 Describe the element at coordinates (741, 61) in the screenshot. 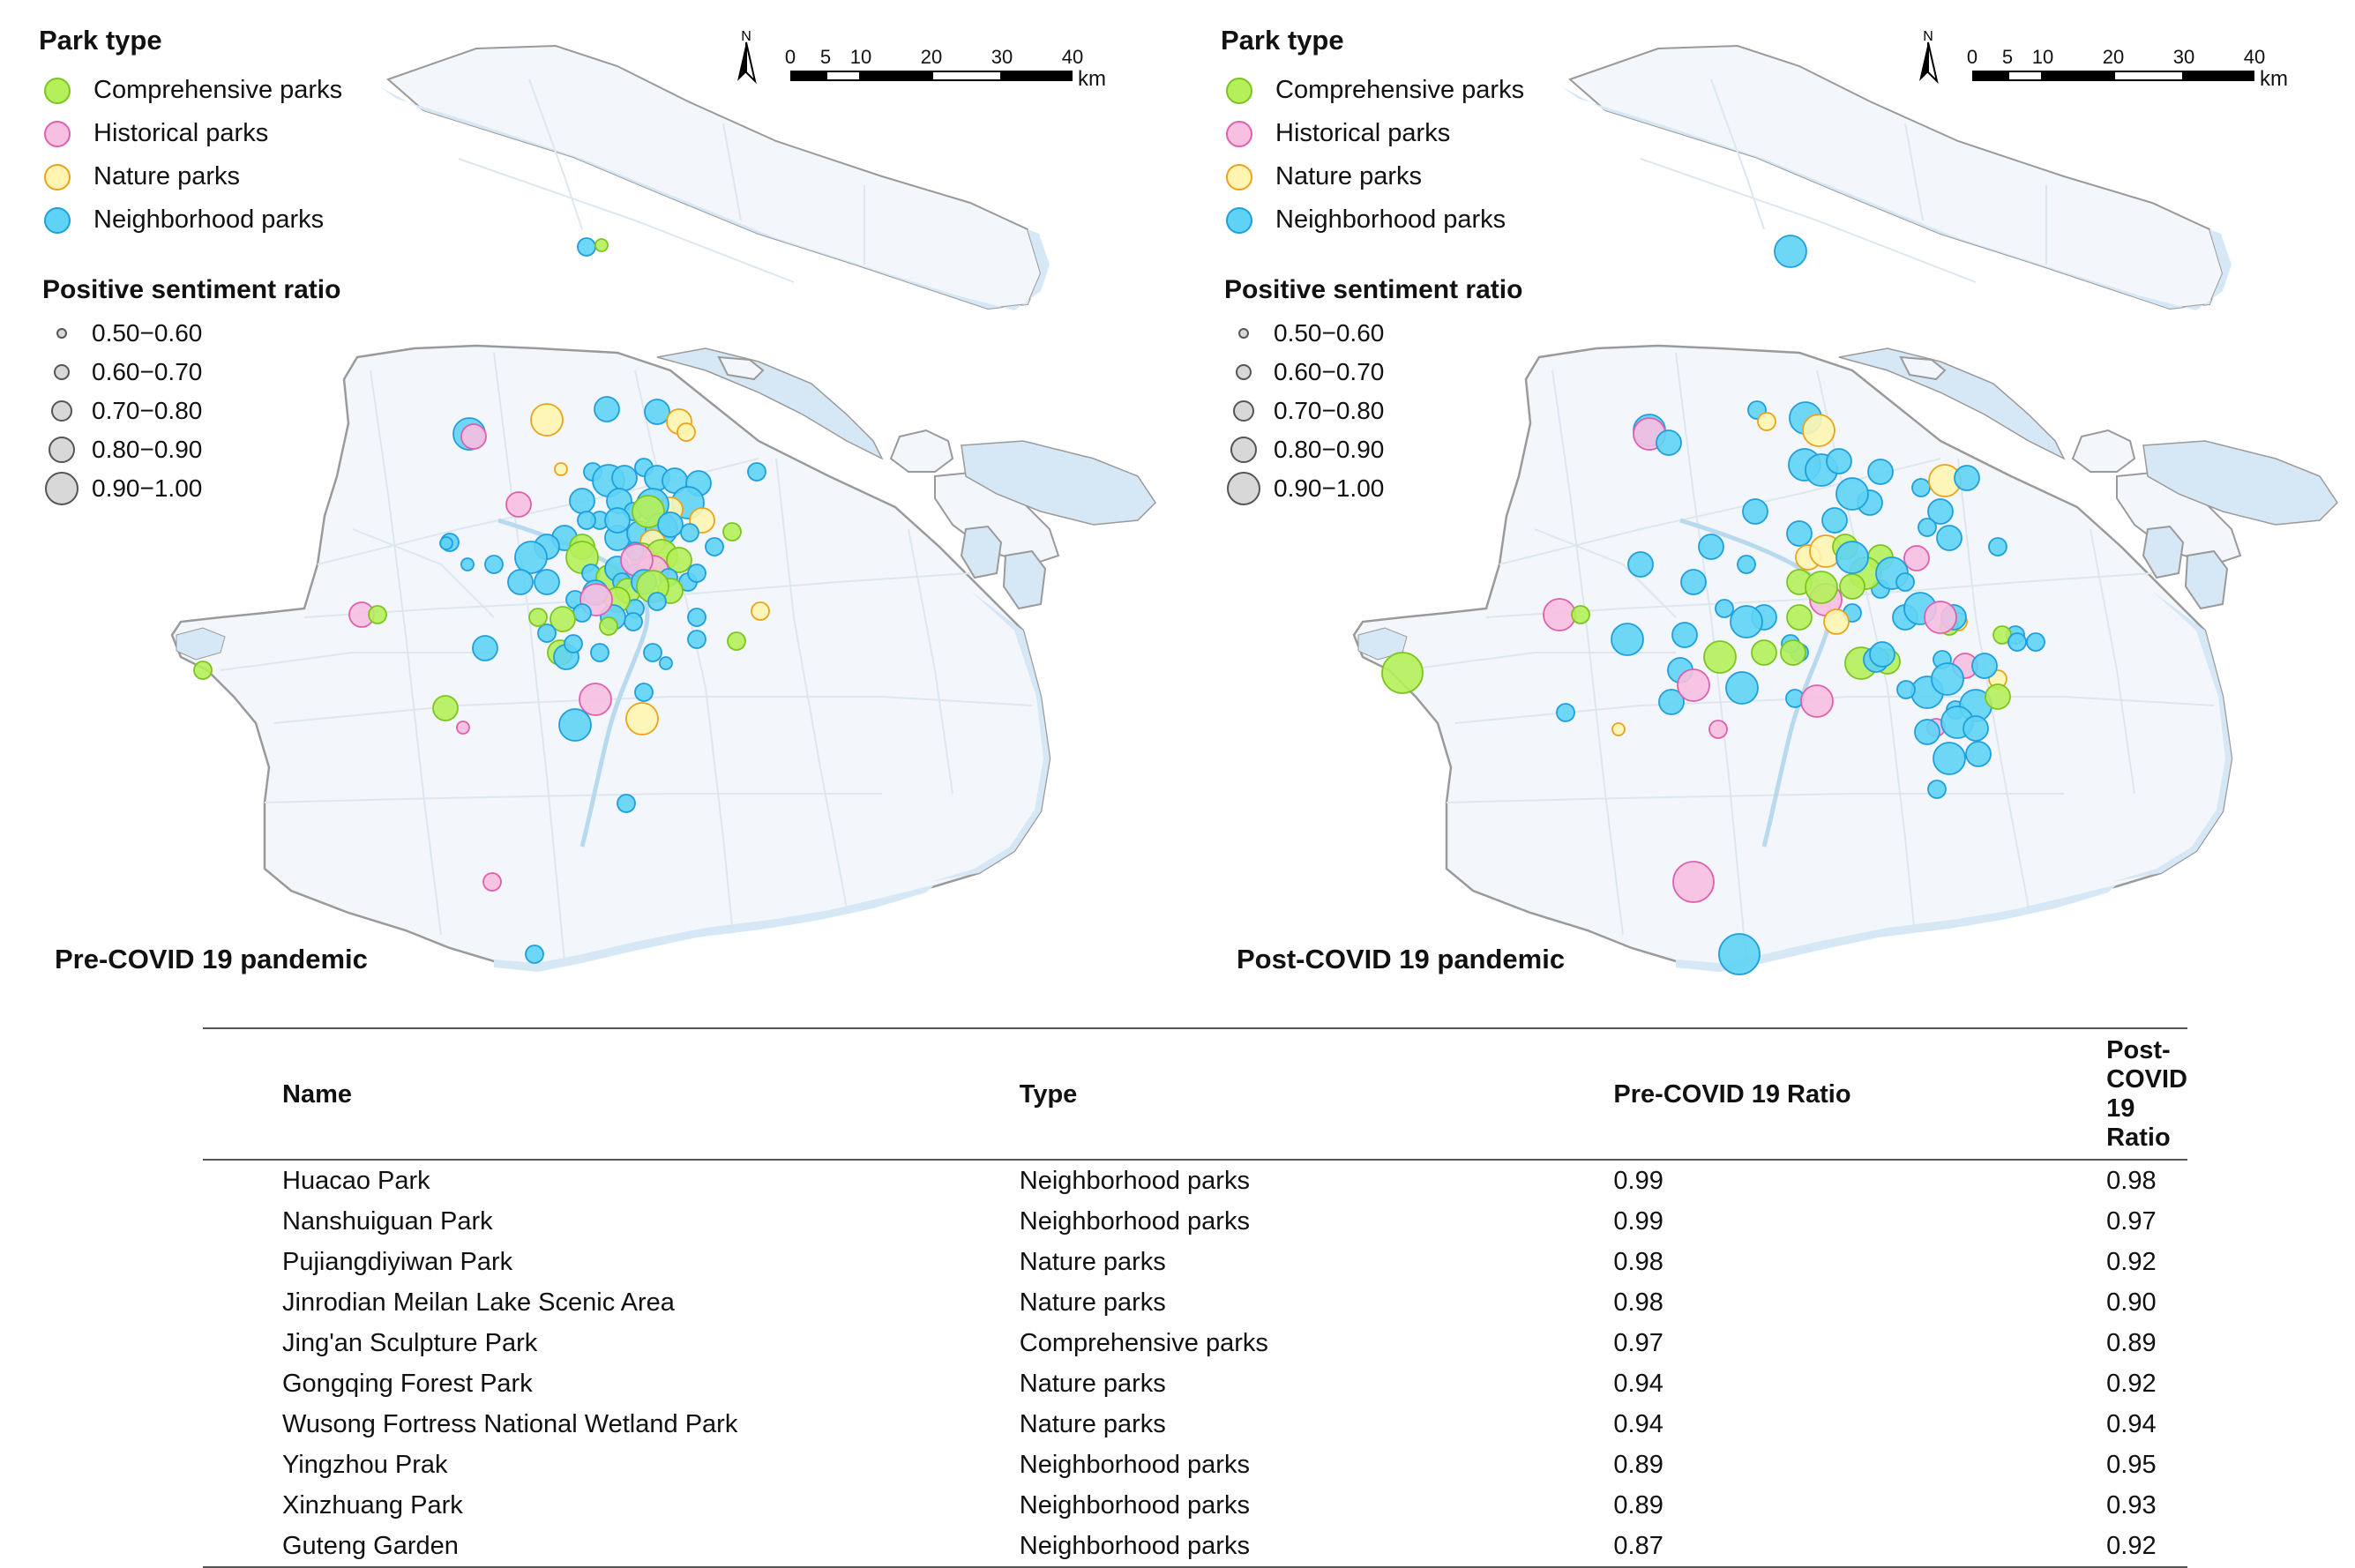

I see `north-arrow-left` at that location.